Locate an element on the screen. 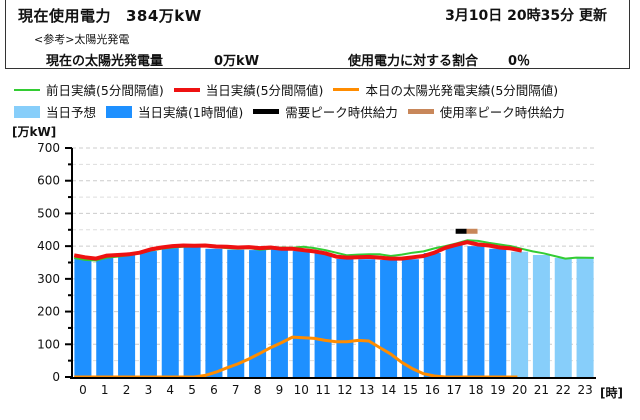 This screenshot has height=420, width=640. svg-text: 700 is located at coordinates (48, 148).